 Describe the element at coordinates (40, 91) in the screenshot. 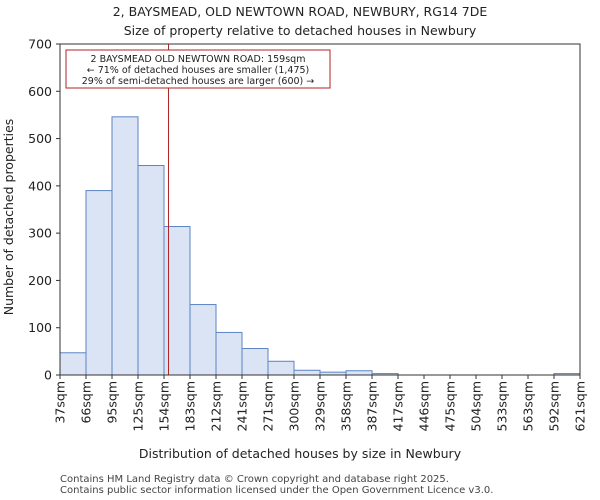

I see `y-tick-label: 600` at that location.